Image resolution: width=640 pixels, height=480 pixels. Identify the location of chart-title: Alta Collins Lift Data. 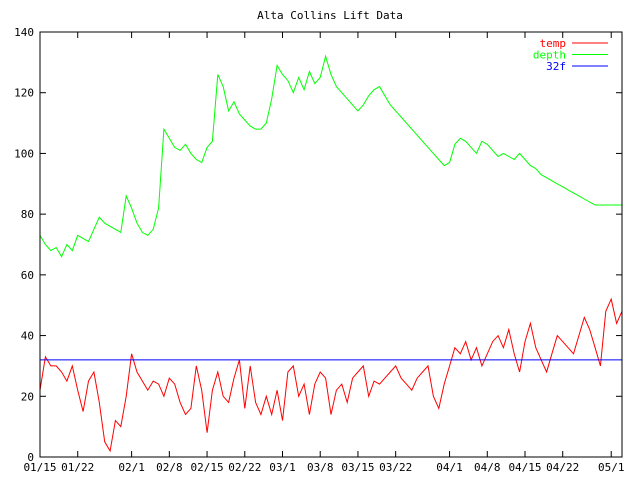
(330, 15).